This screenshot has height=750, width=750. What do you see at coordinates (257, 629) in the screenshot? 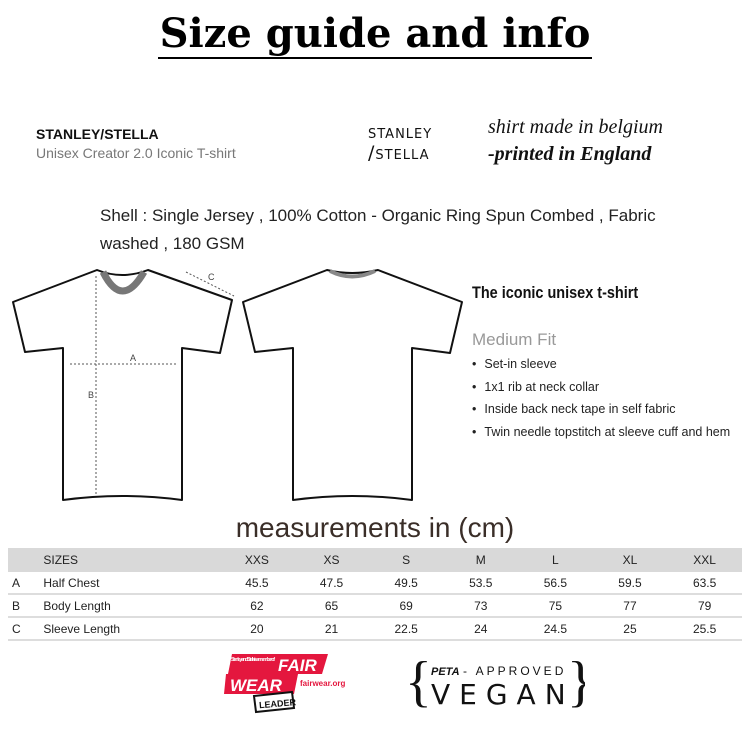
I see `table-cell: 20` at bounding box center [257, 629].